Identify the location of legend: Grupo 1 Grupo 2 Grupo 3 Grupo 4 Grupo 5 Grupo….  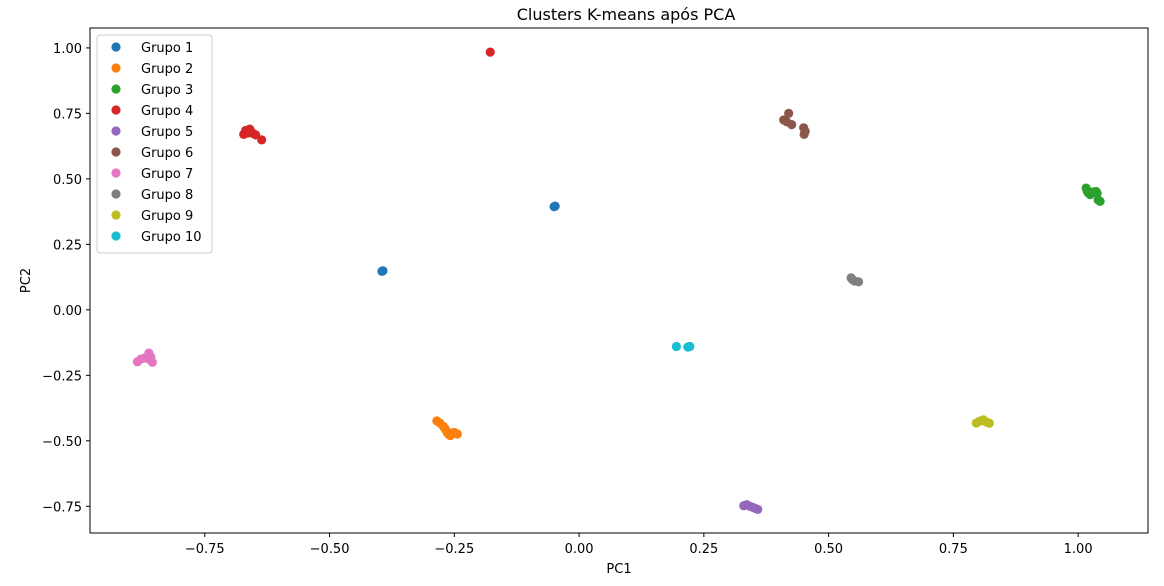
(154, 144).